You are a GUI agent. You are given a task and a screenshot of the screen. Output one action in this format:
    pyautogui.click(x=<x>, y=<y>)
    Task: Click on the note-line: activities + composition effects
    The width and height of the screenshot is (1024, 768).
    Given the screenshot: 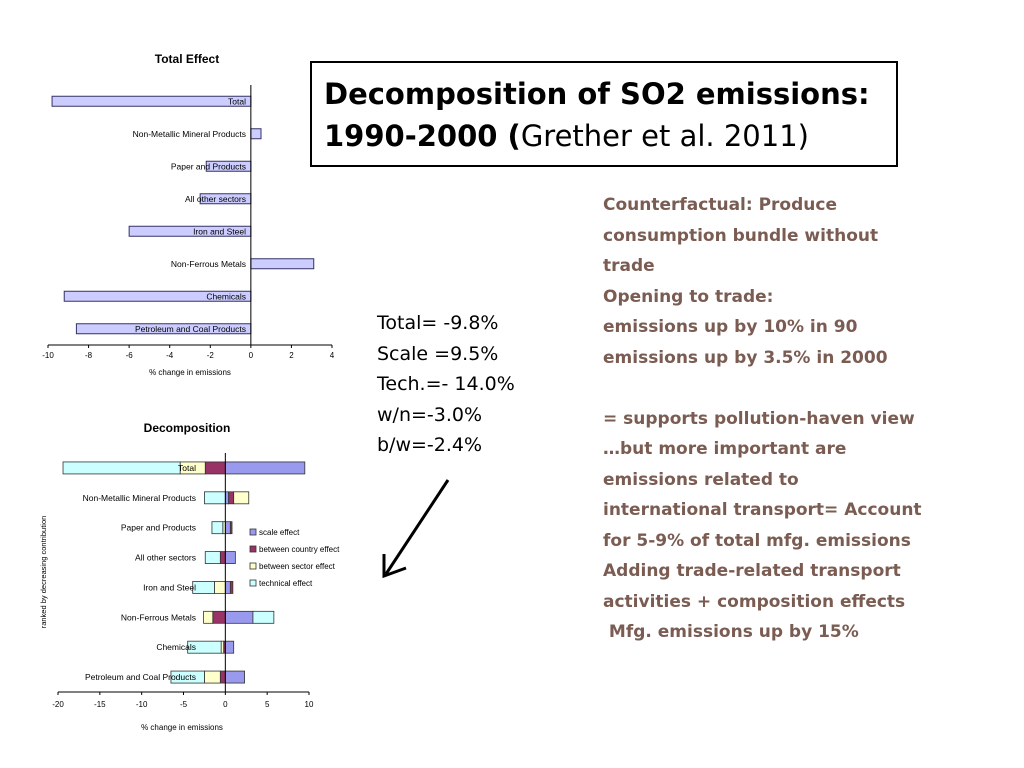 What is the action you would take?
    pyautogui.click(x=754, y=601)
    